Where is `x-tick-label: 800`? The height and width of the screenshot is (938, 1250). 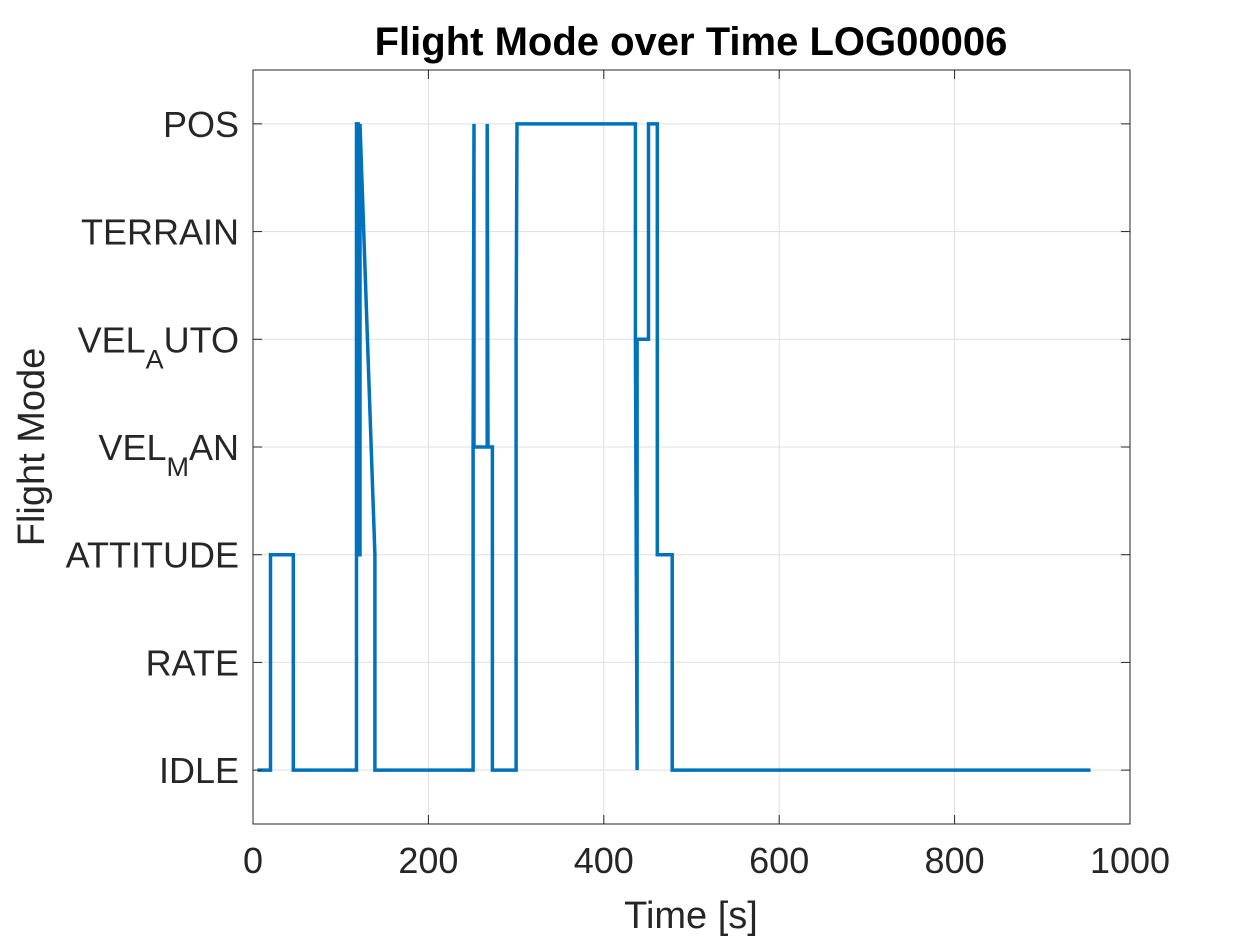
x-tick-label: 800 is located at coordinates (955, 860).